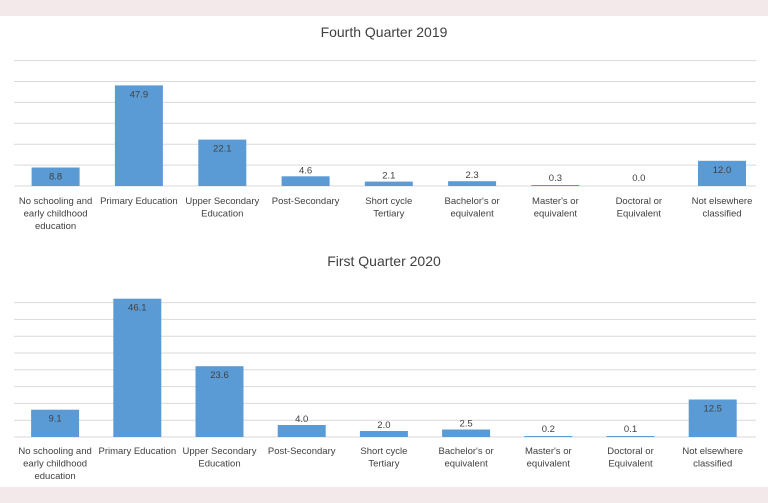 This screenshot has height=503, width=768. What do you see at coordinates (305, 170) in the screenshot?
I see `data-label: 4.6` at bounding box center [305, 170].